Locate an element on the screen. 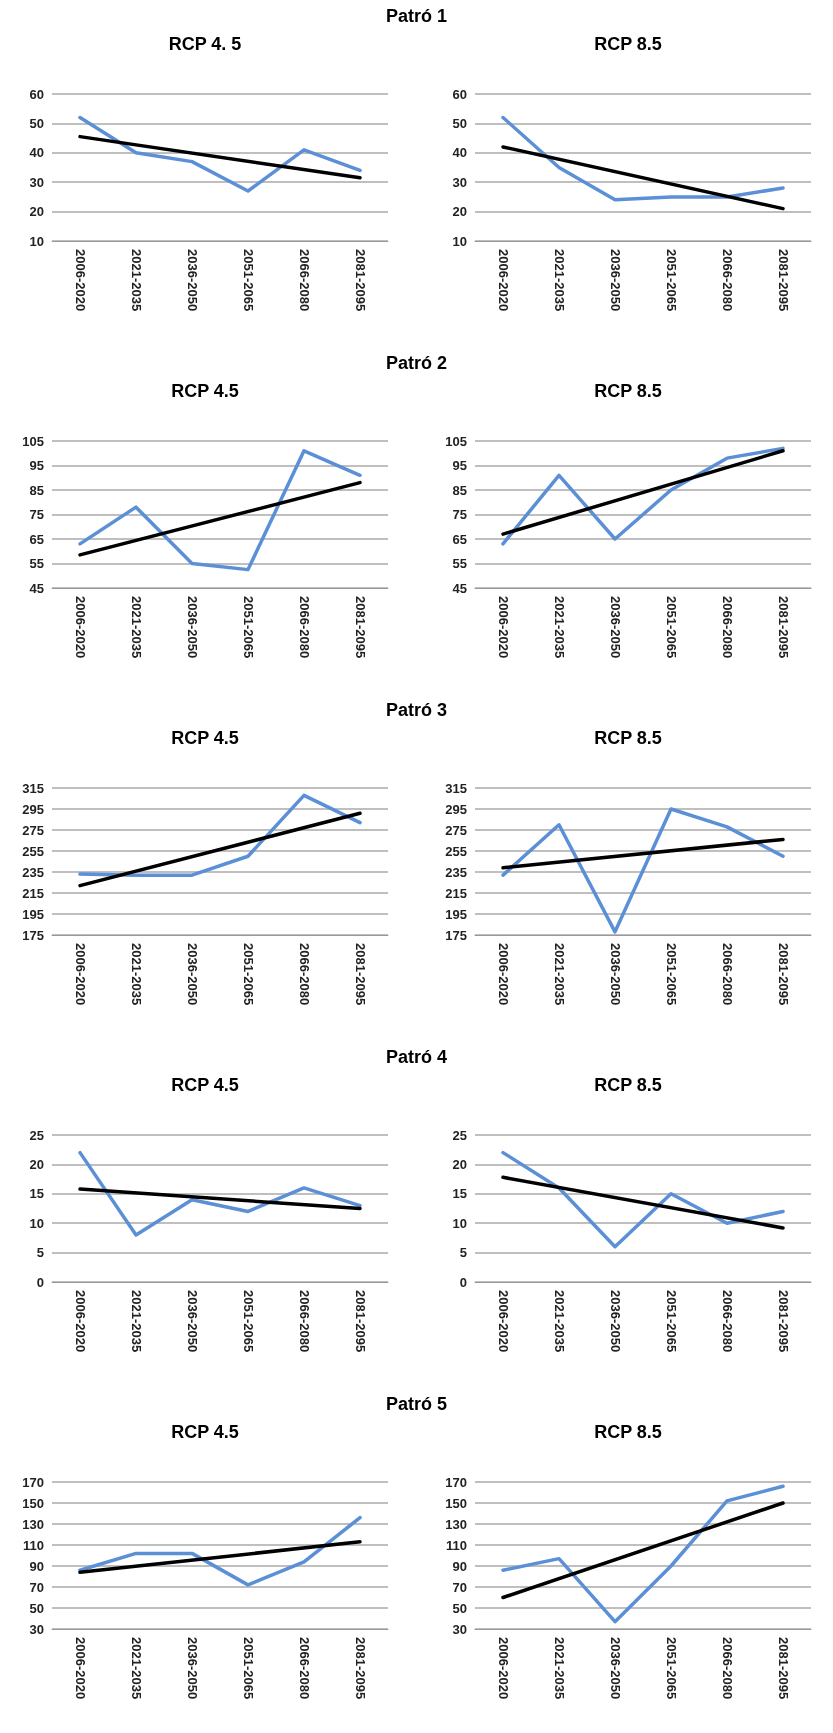 The width and height of the screenshot is (833, 1733). y-tick-label: 255 is located at coordinates (33, 851).